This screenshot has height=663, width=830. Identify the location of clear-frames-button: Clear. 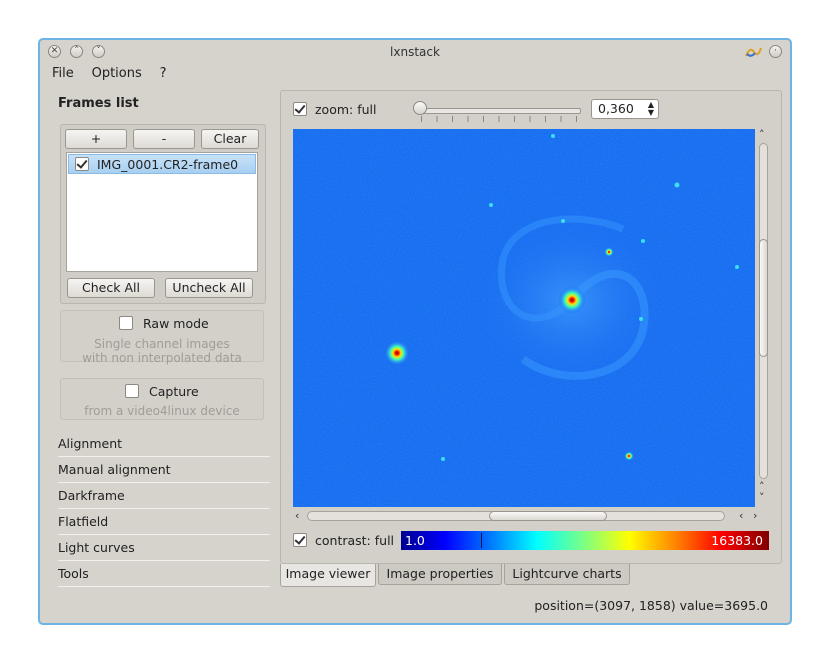
(230, 139).